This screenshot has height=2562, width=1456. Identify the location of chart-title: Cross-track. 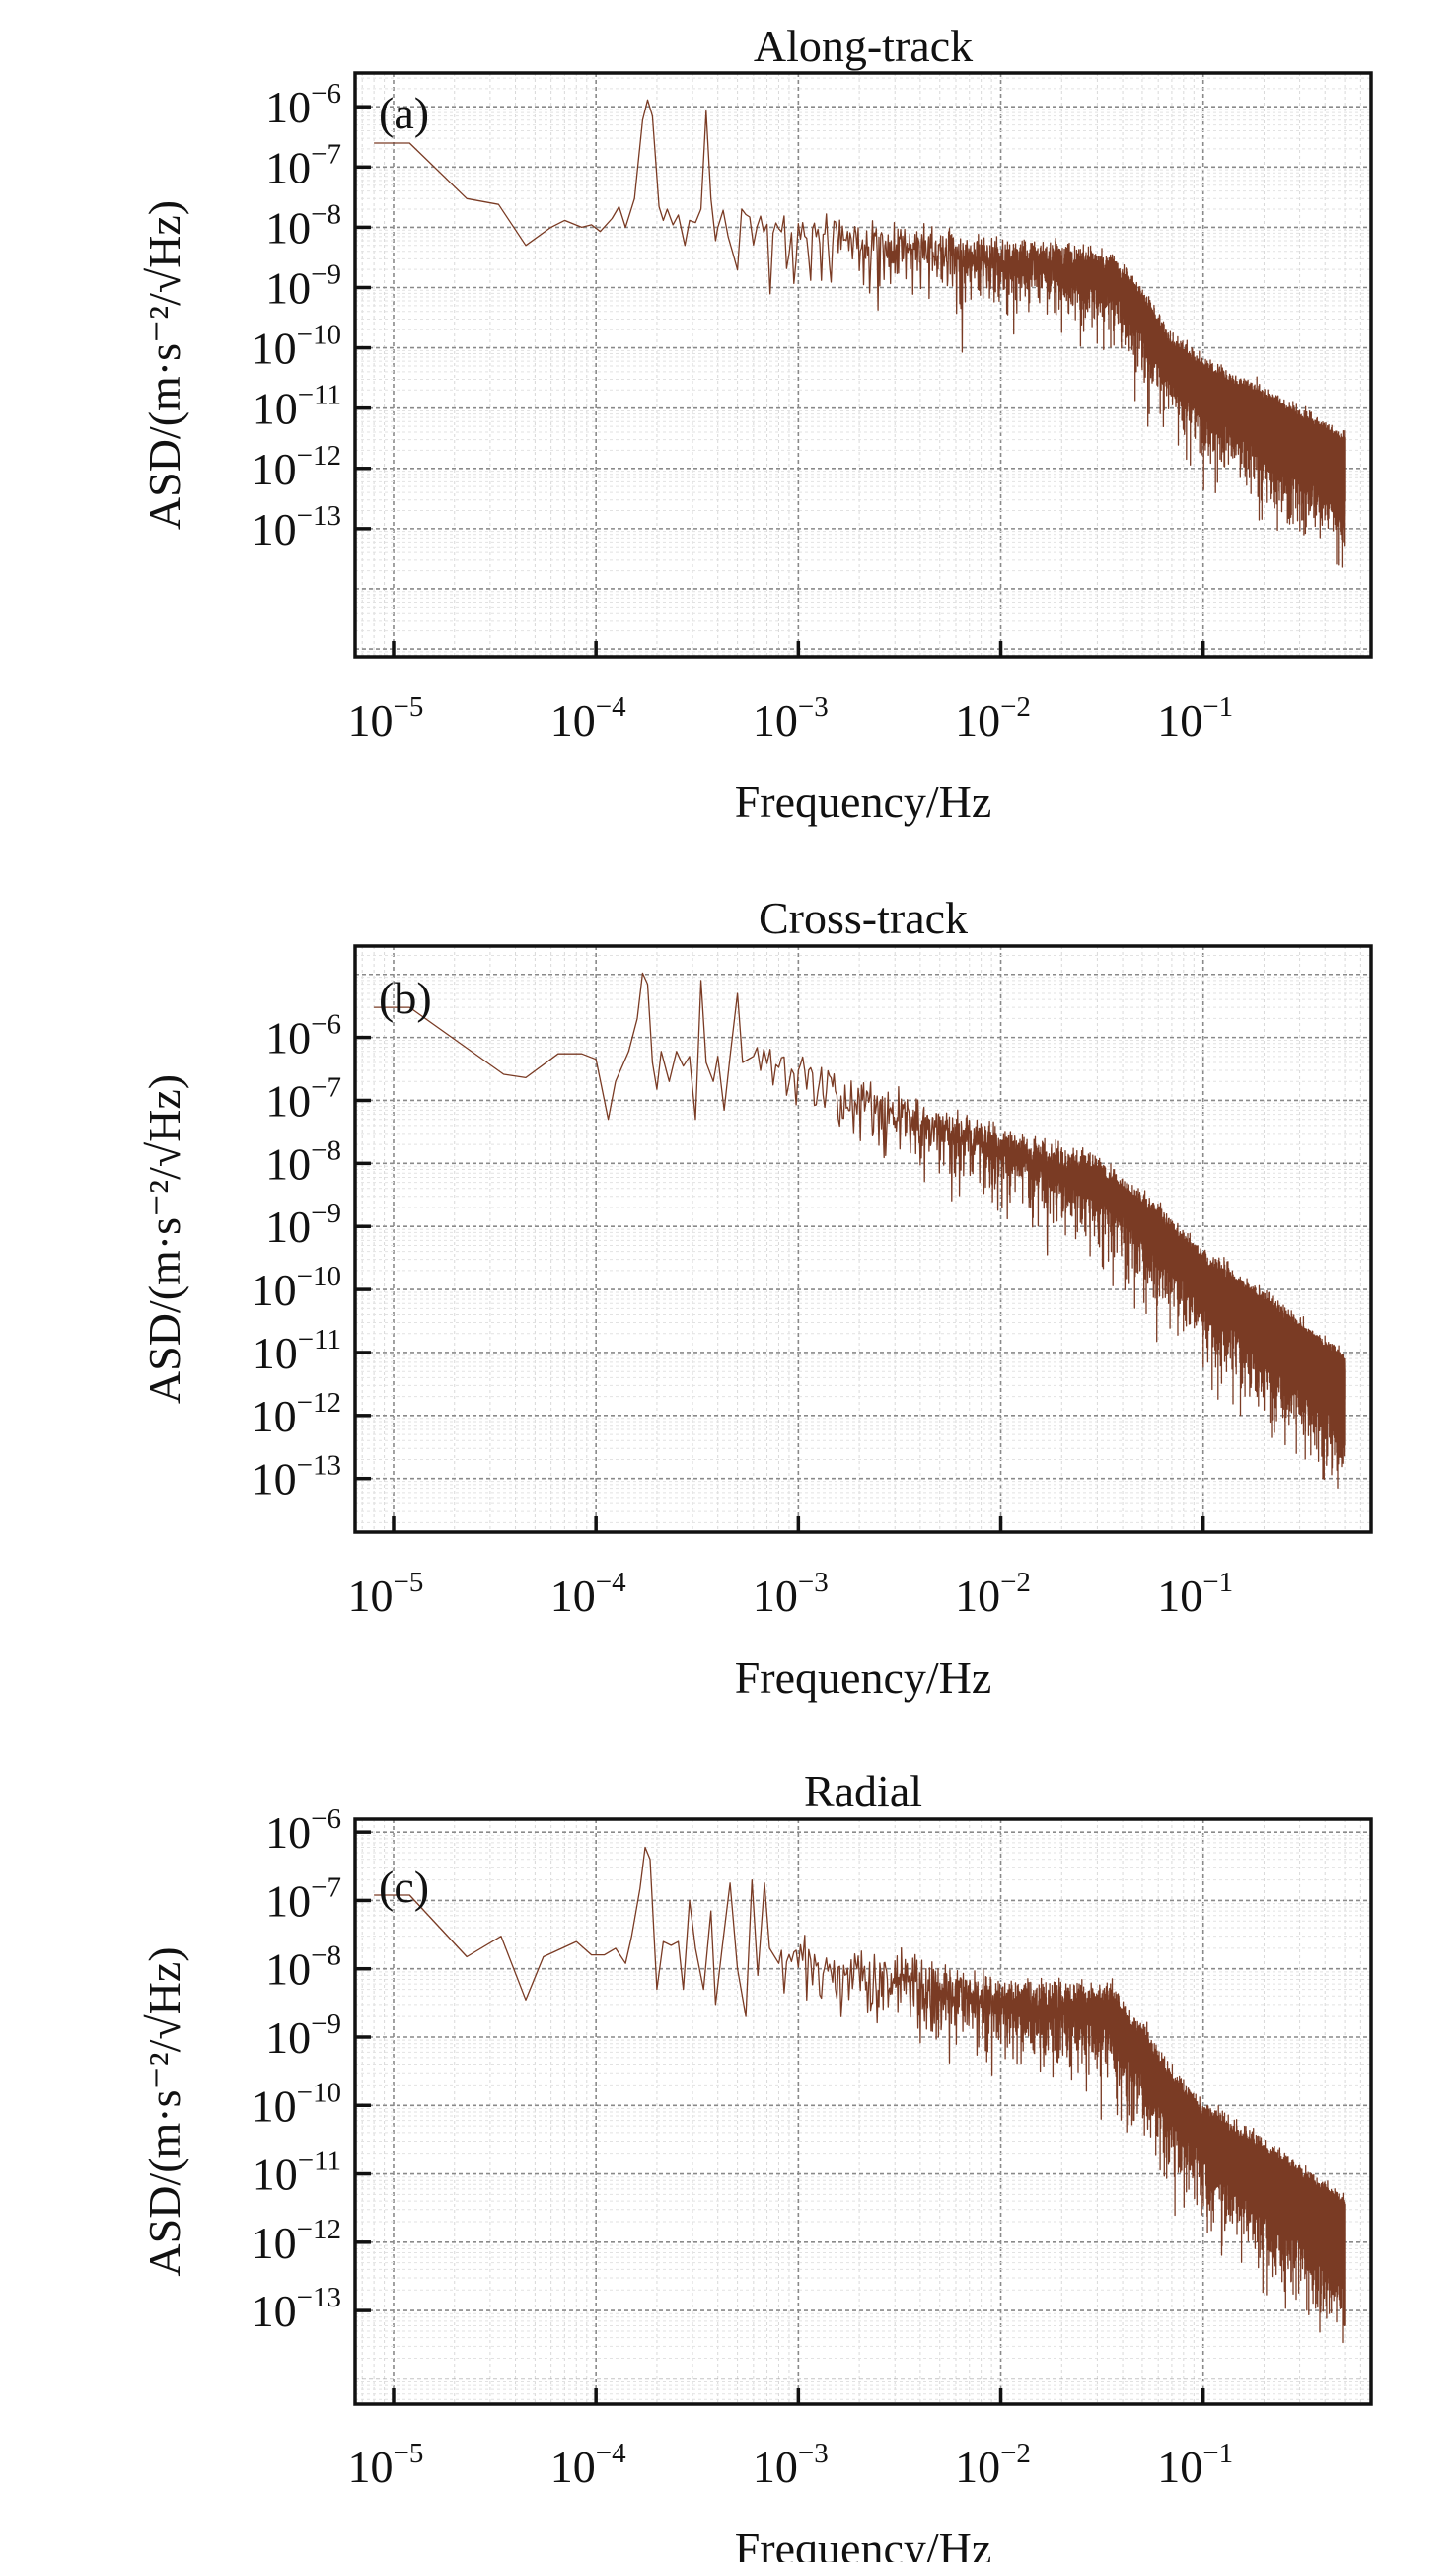
(863, 918).